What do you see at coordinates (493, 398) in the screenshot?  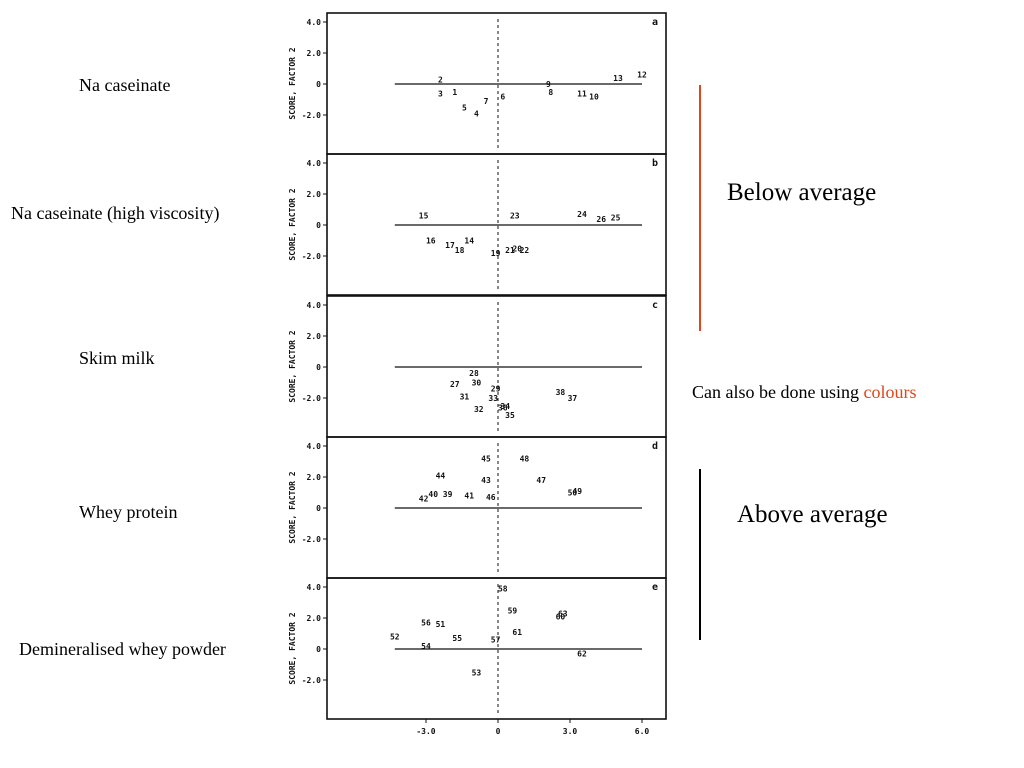 I see `data-point-33: 33` at bounding box center [493, 398].